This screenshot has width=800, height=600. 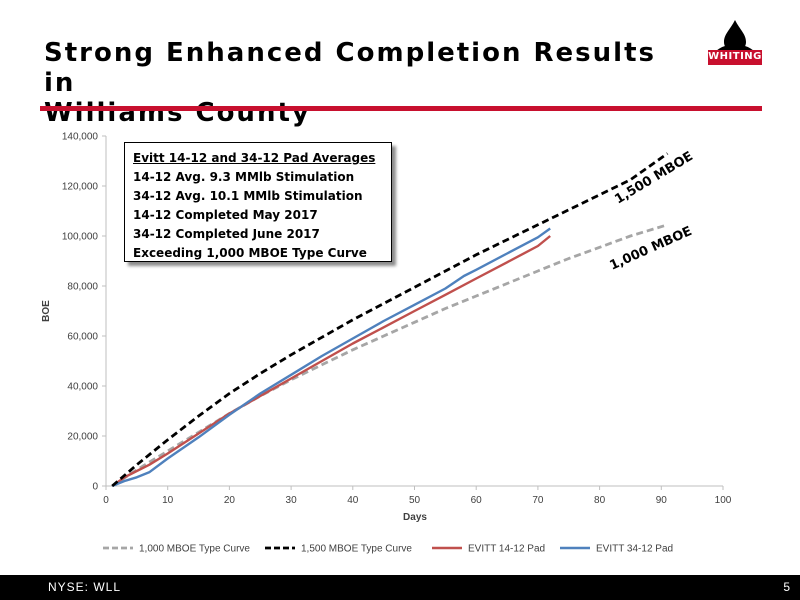 I want to click on legend-label: 1,000 MBOE Type Curve, so click(x=194, y=549).